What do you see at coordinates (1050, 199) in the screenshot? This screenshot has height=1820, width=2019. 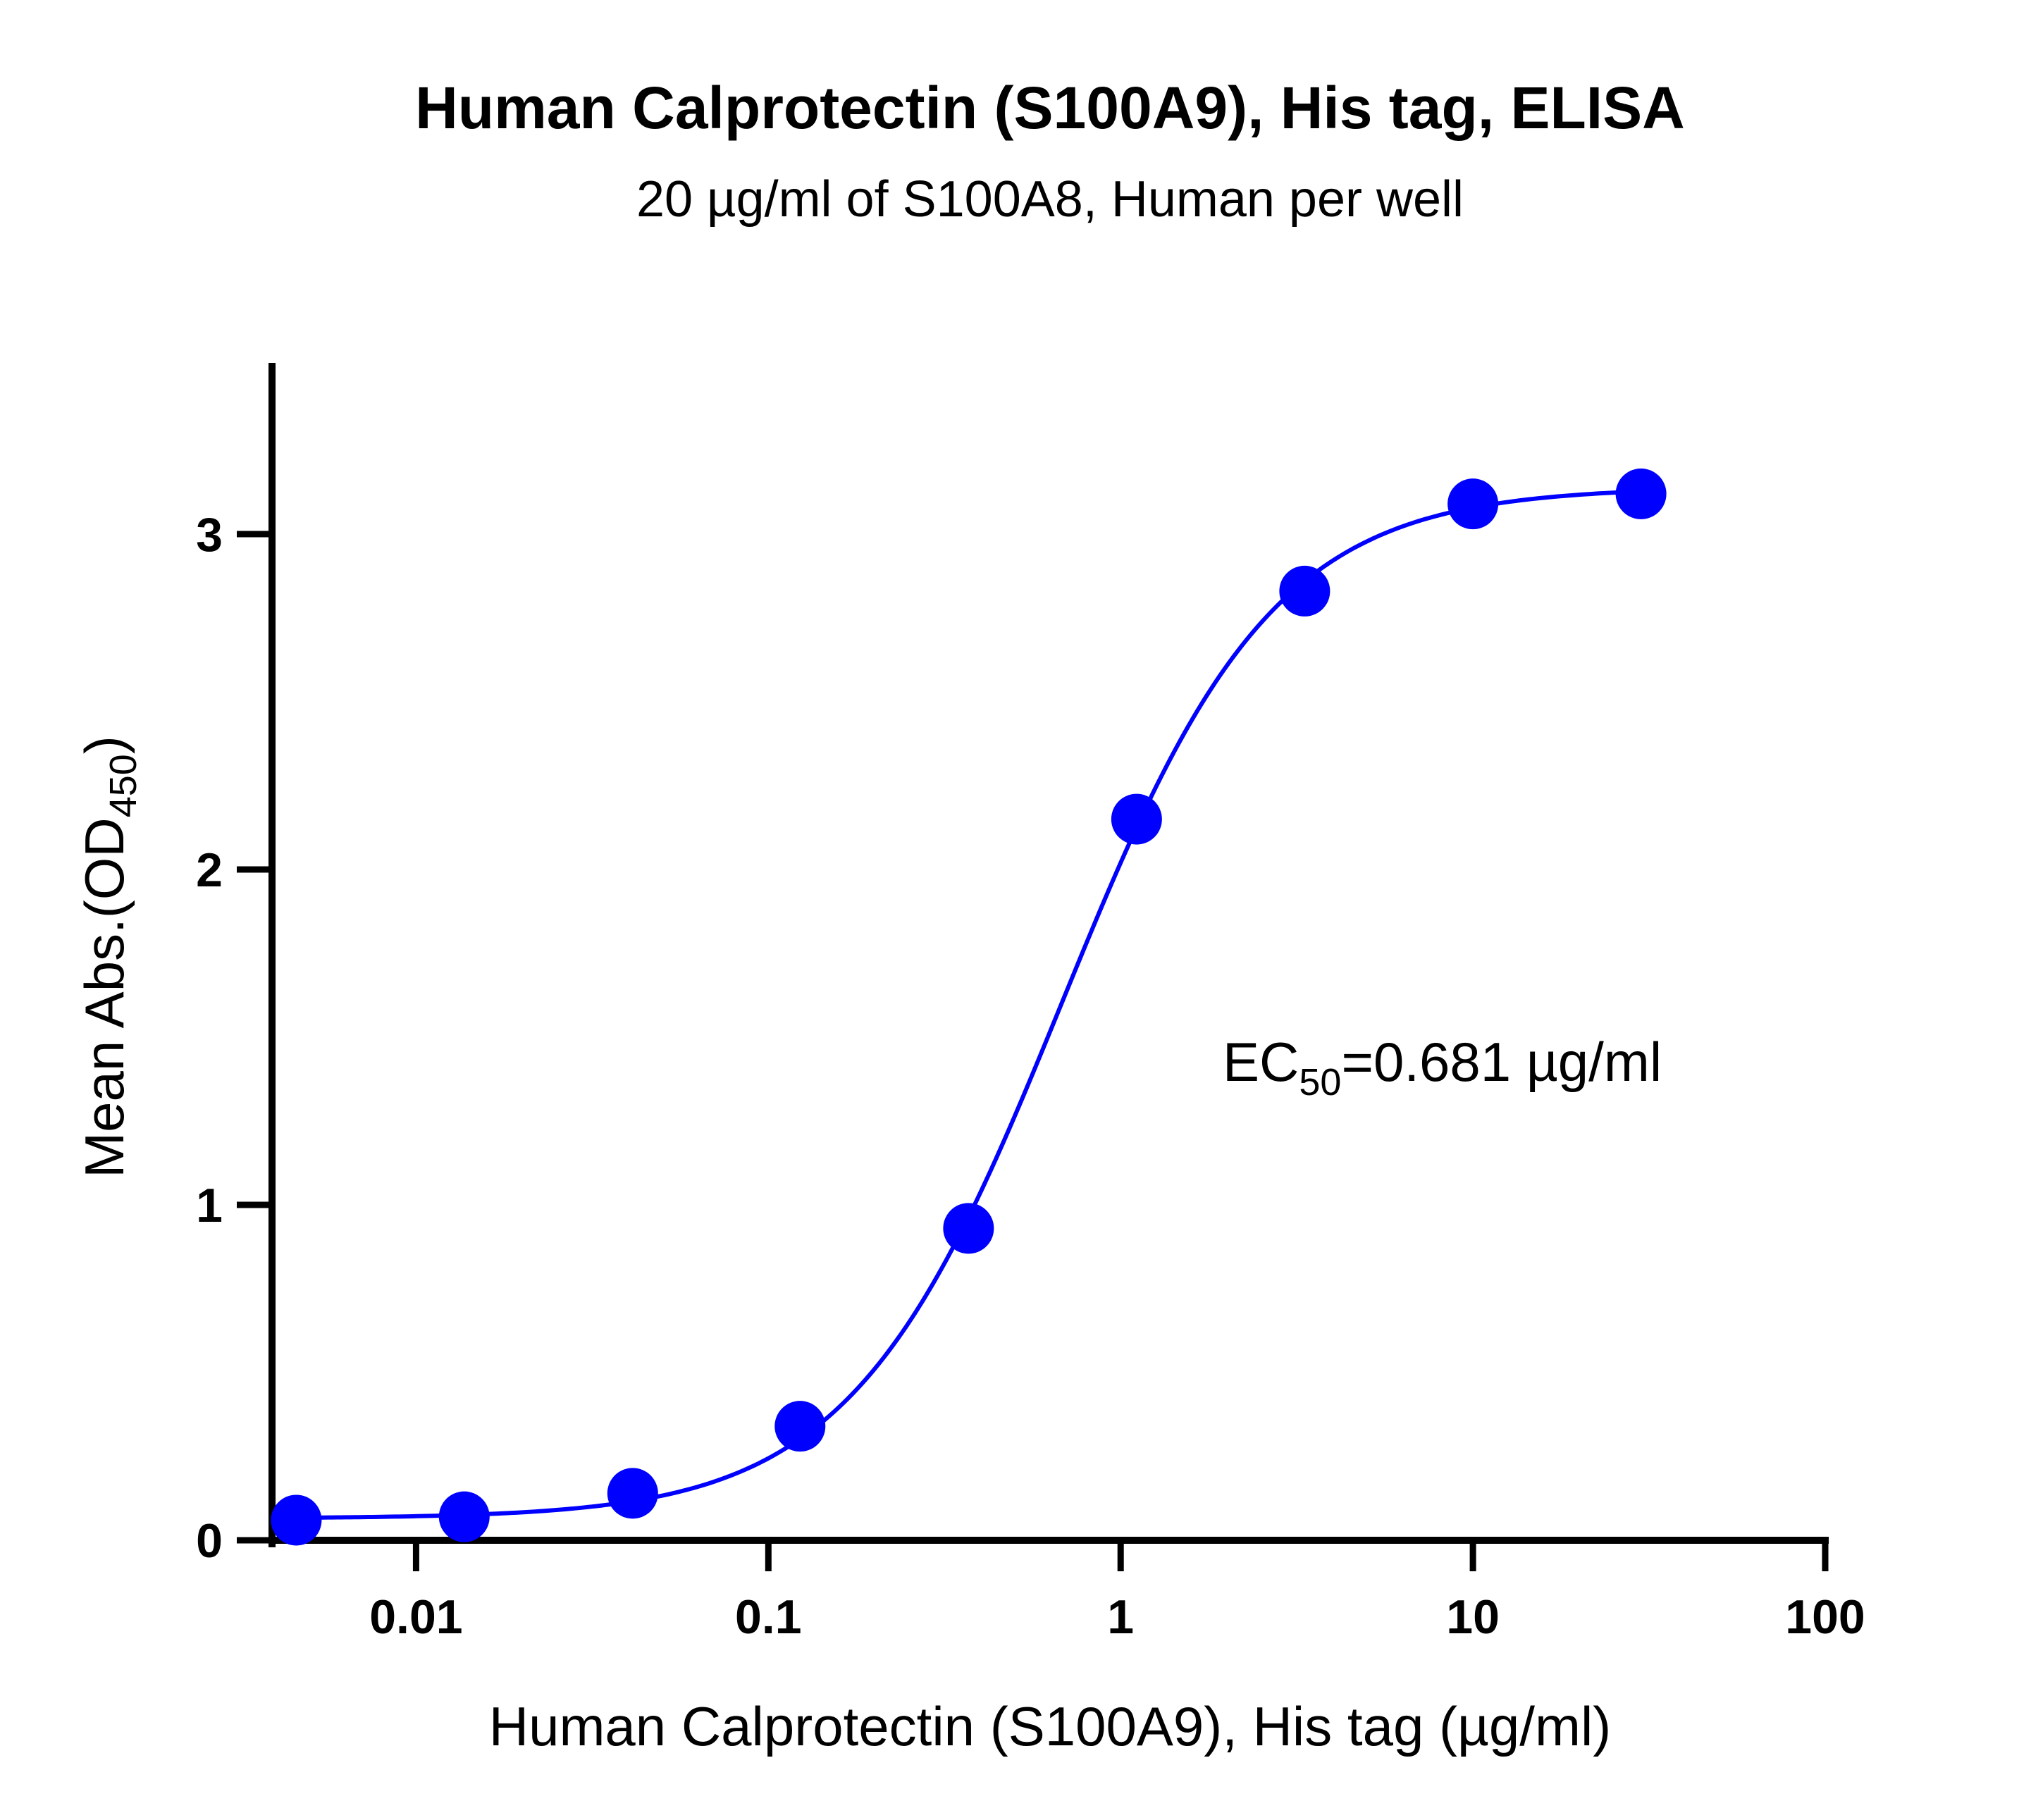 I see `chart-subtitle: 20 µg/ml of S100A8, Human per well` at bounding box center [1050, 199].